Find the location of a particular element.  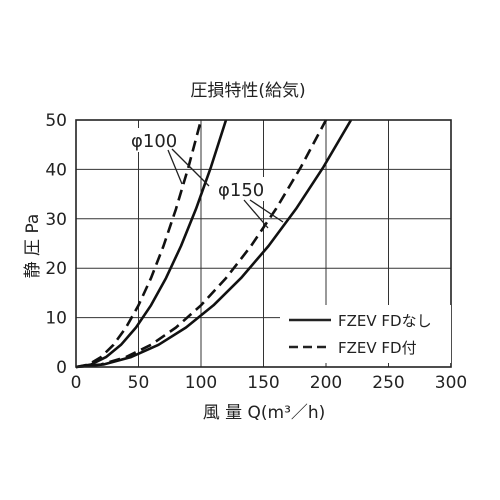

y-tick-label-0: 0 is located at coordinates (61, 368).